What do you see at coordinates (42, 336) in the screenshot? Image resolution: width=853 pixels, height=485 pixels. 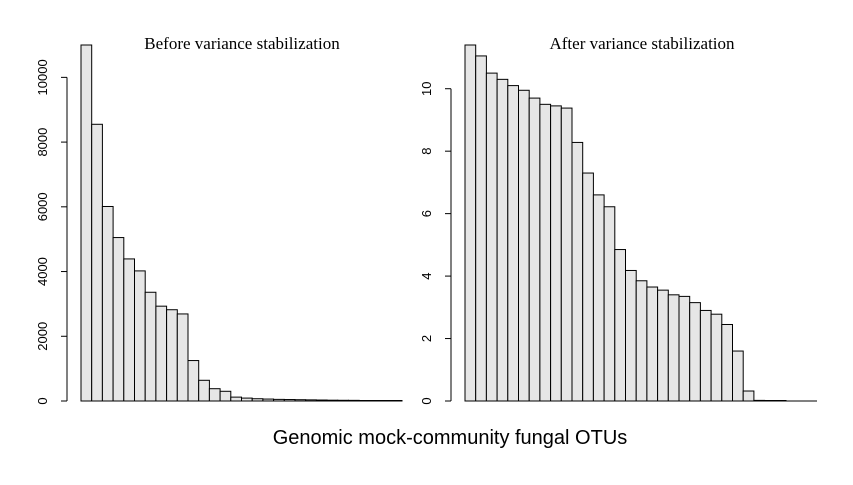 I see `y-tick-label: 2000` at bounding box center [42, 336].